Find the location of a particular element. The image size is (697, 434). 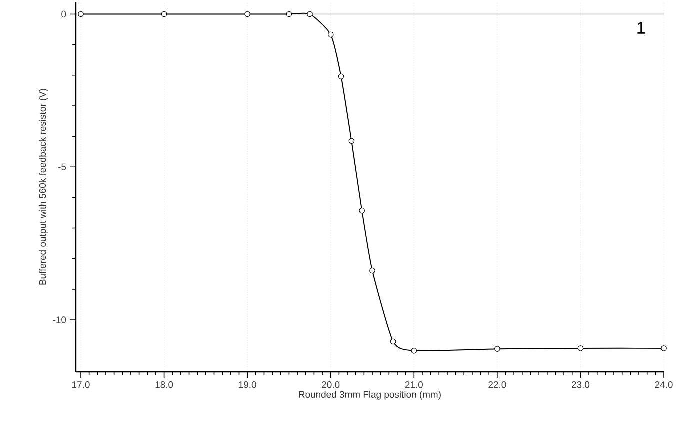

x-tick-label: 21.0 is located at coordinates (414, 385).